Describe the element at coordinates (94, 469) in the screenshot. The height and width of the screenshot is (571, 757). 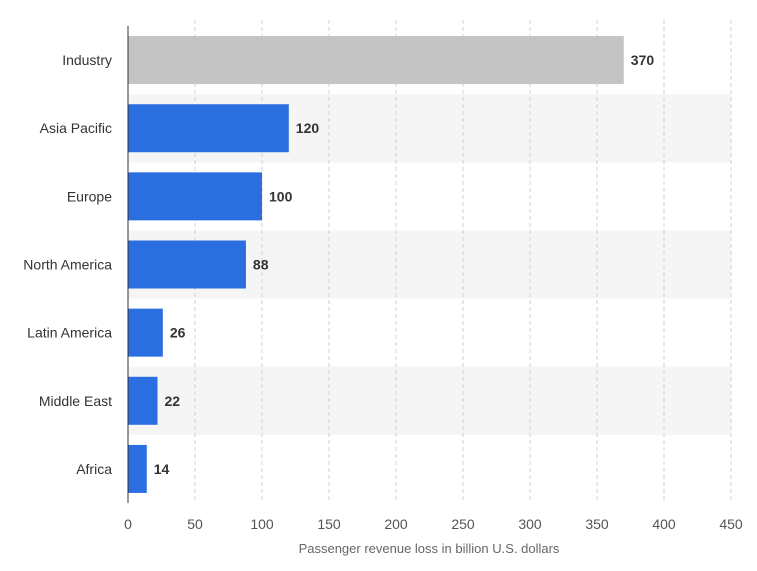
I see `category-label: Africa` at that location.